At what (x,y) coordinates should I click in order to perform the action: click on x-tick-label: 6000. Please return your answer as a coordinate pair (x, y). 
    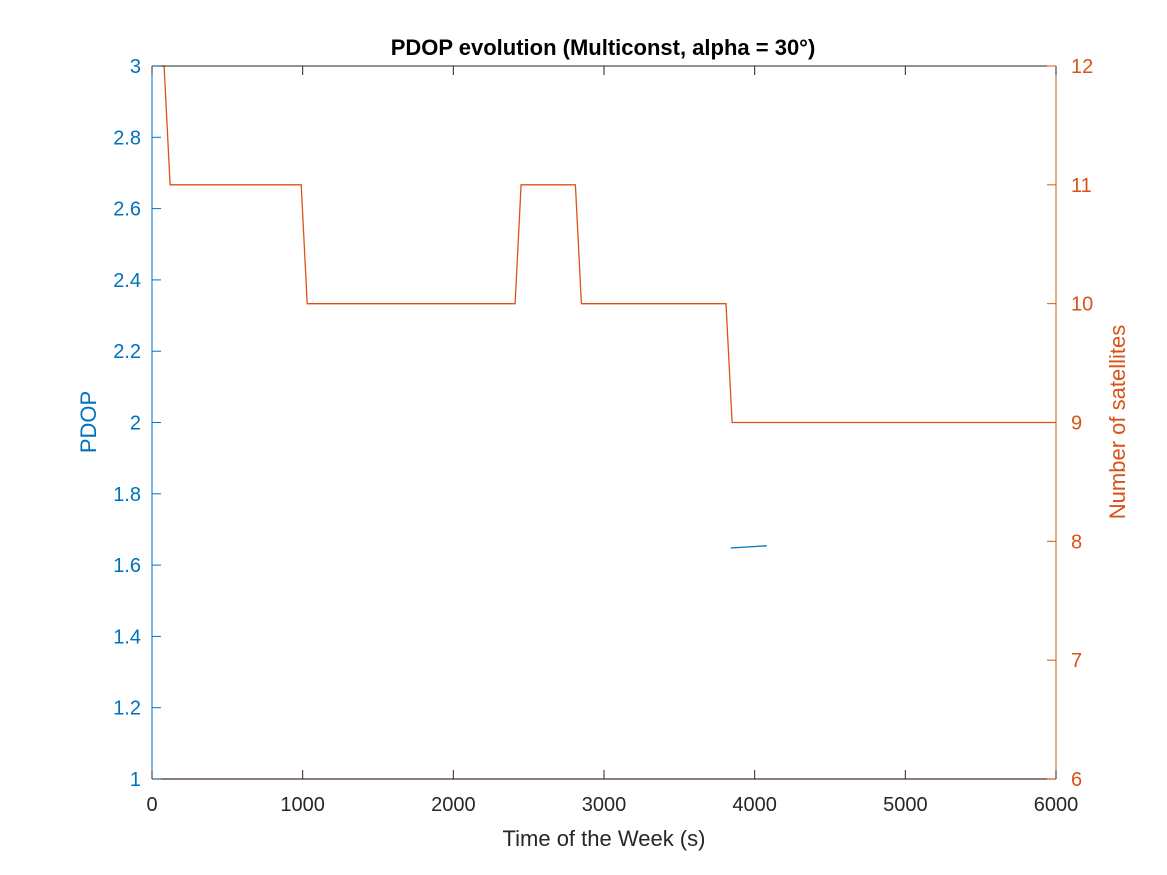
    Looking at the image, I should click on (1056, 805).